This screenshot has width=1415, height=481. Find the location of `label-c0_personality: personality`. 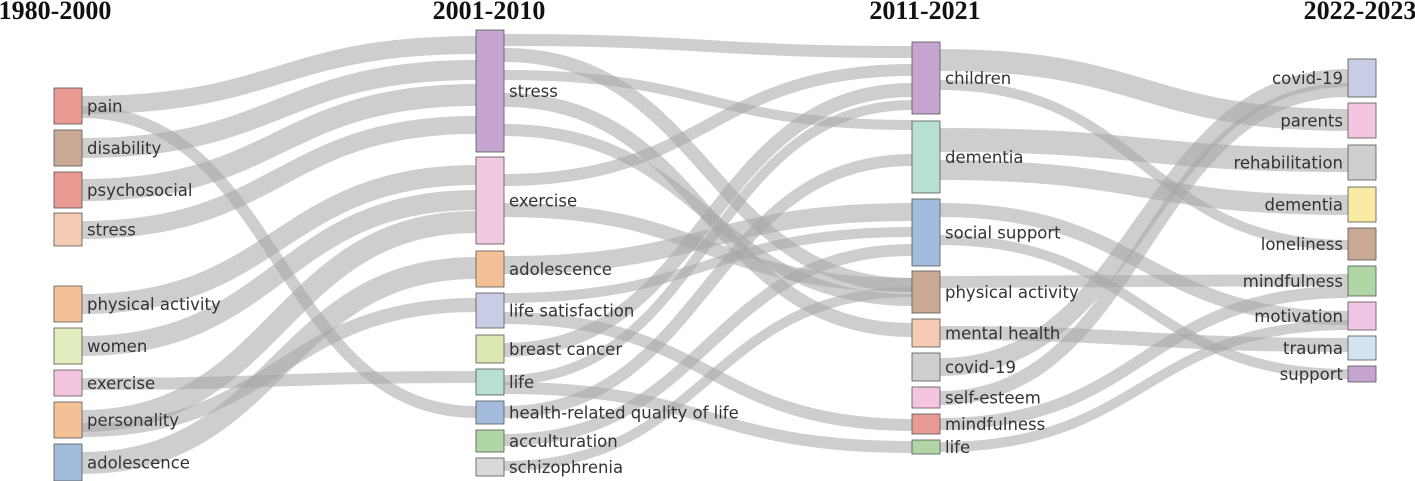

label-c0_personality: personality is located at coordinates (133, 420).